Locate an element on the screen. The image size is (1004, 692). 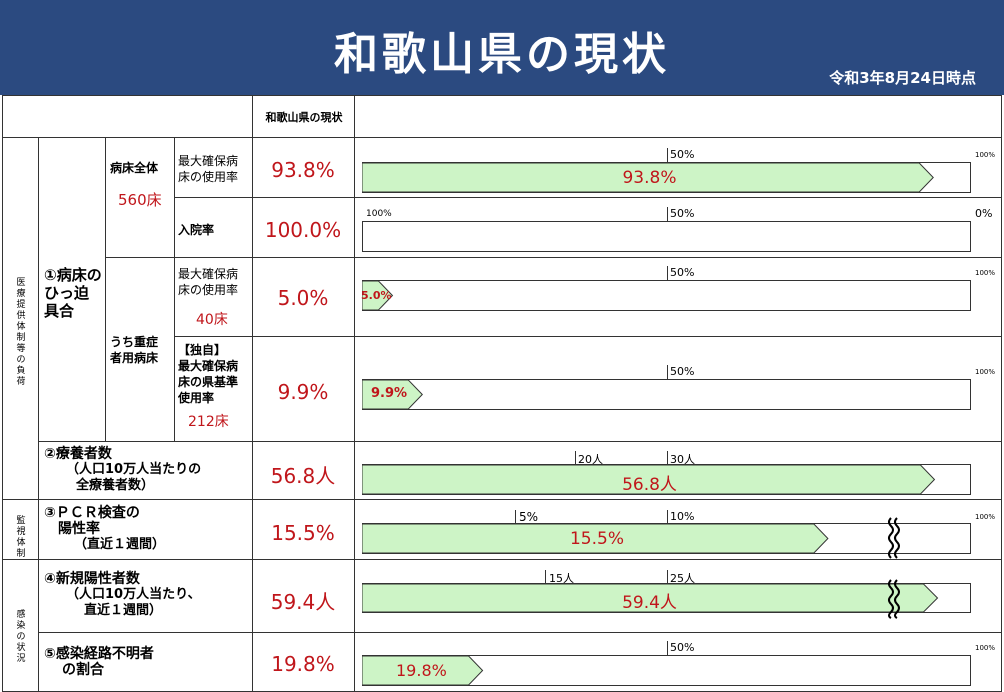
row7-tick1-label: 15人 is located at coordinates (561, 578).